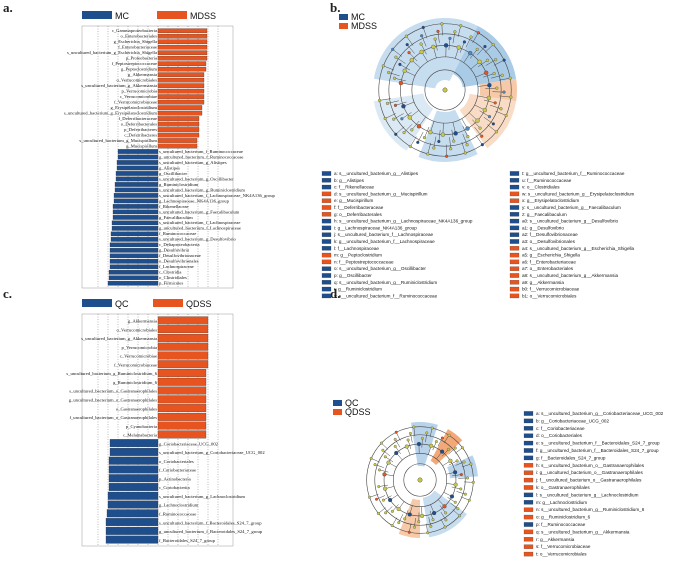 Image resolution: width=685 pixels, height=568 pixels. What do you see at coordinates (176, 461) in the screenshot?
I see `bar-label: o_Coriobacteriales` at bounding box center [176, 461].